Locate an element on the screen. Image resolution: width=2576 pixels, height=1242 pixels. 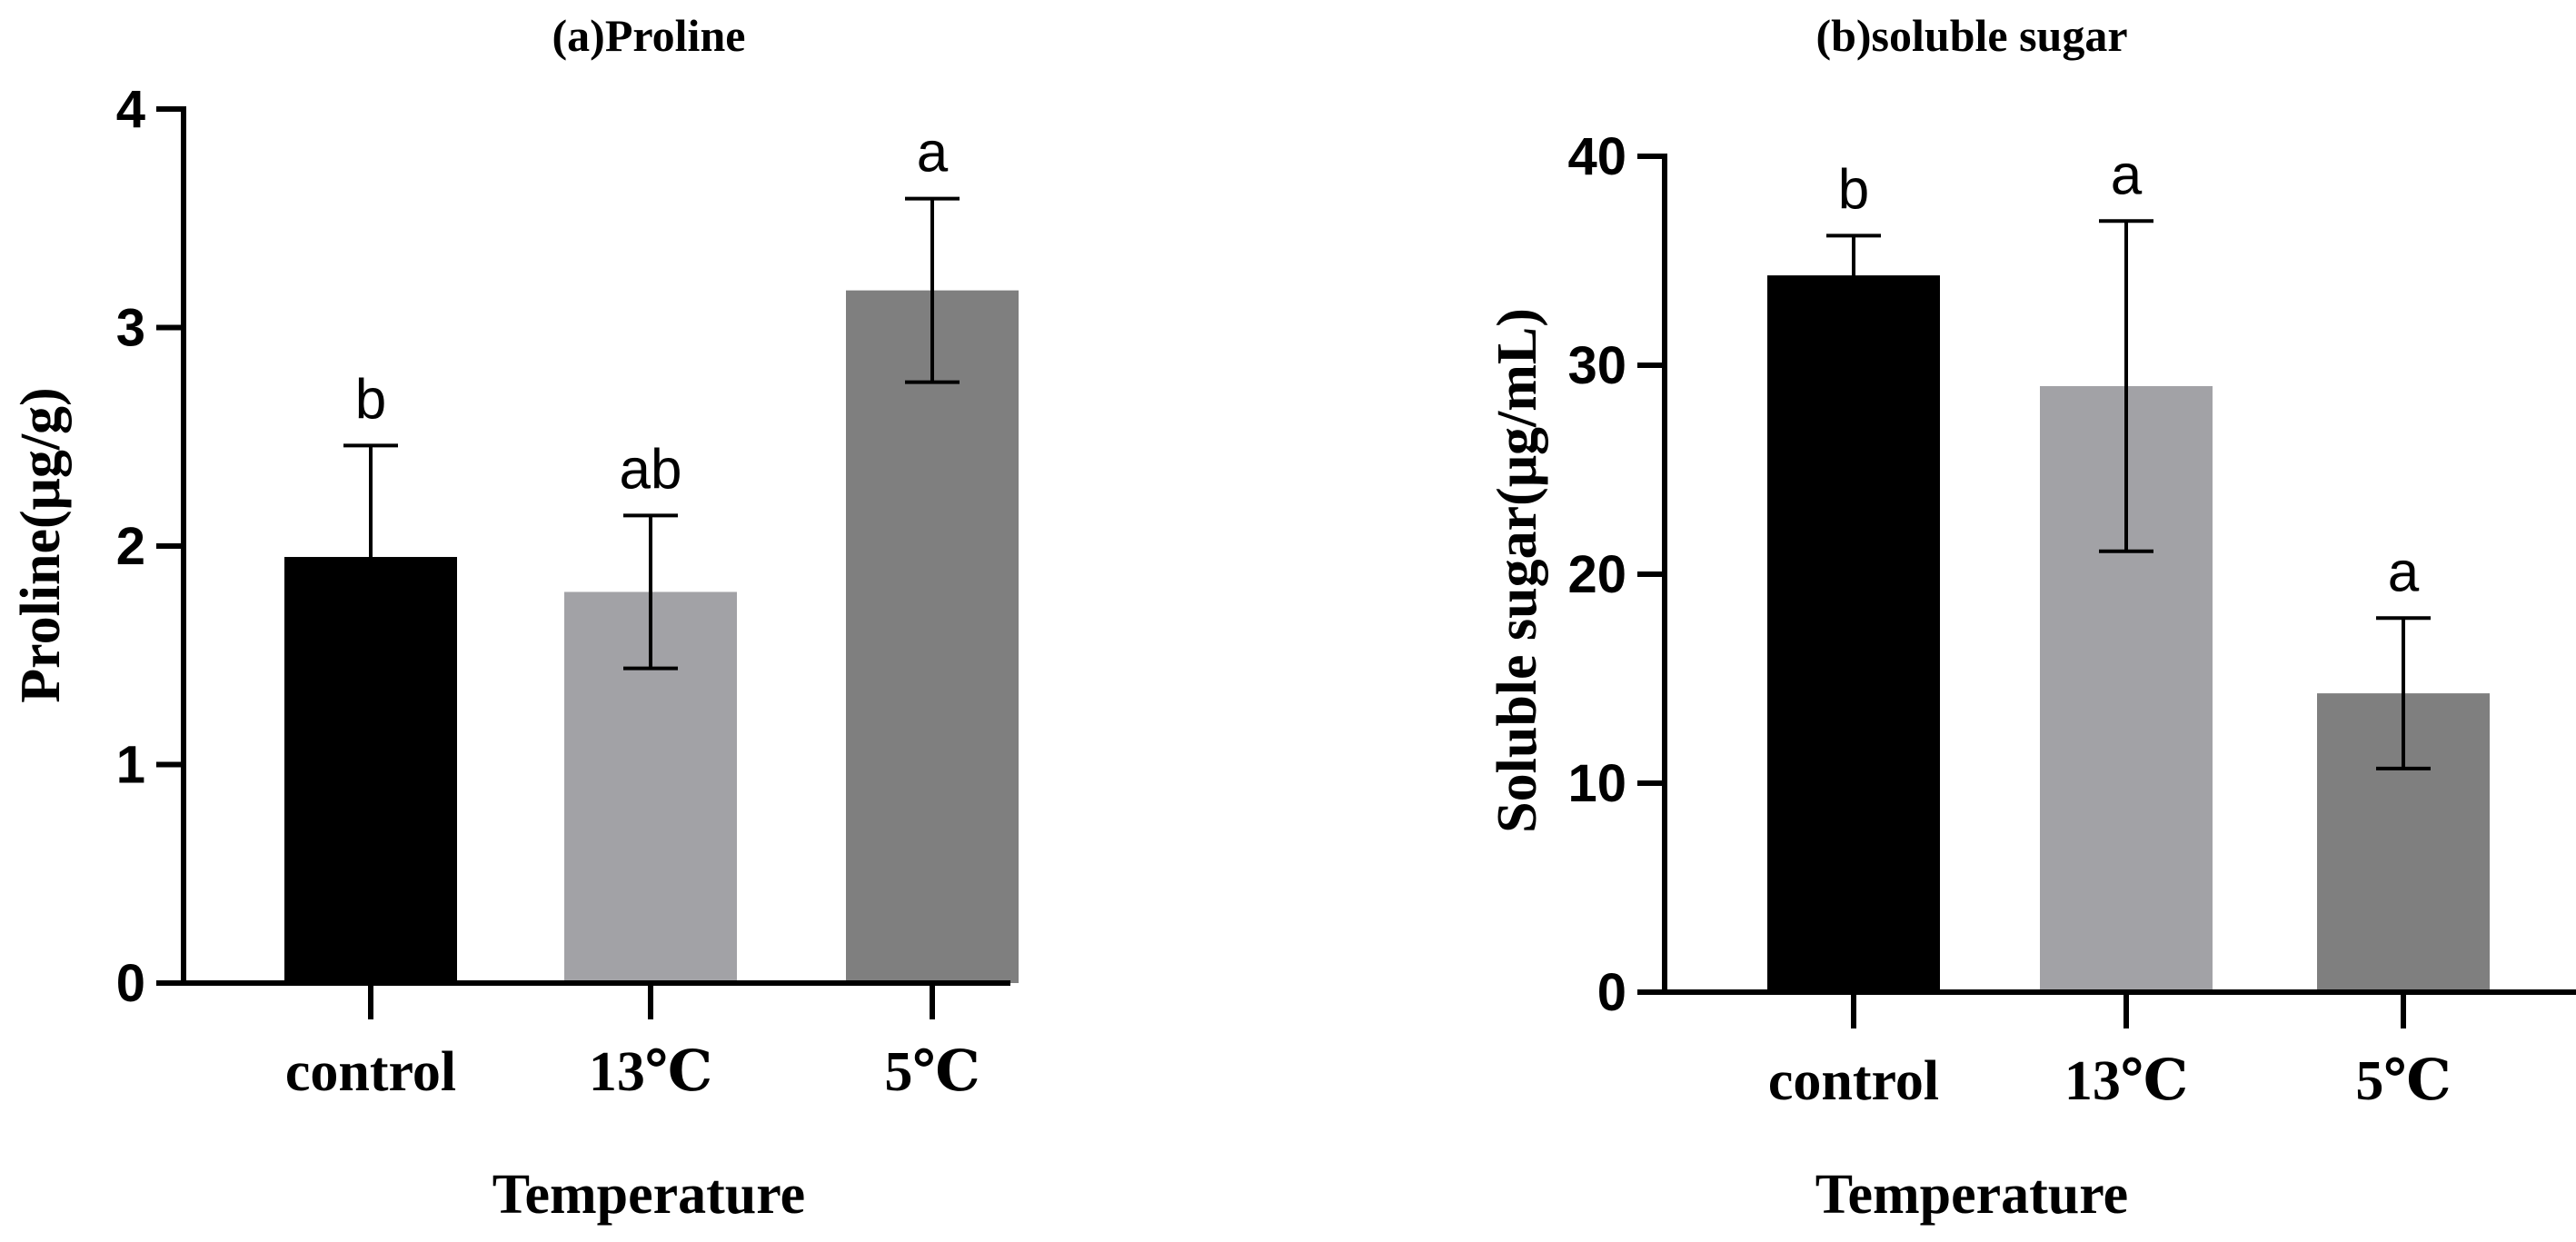
significance-label-1: ab is located at coordinates (651, 469).